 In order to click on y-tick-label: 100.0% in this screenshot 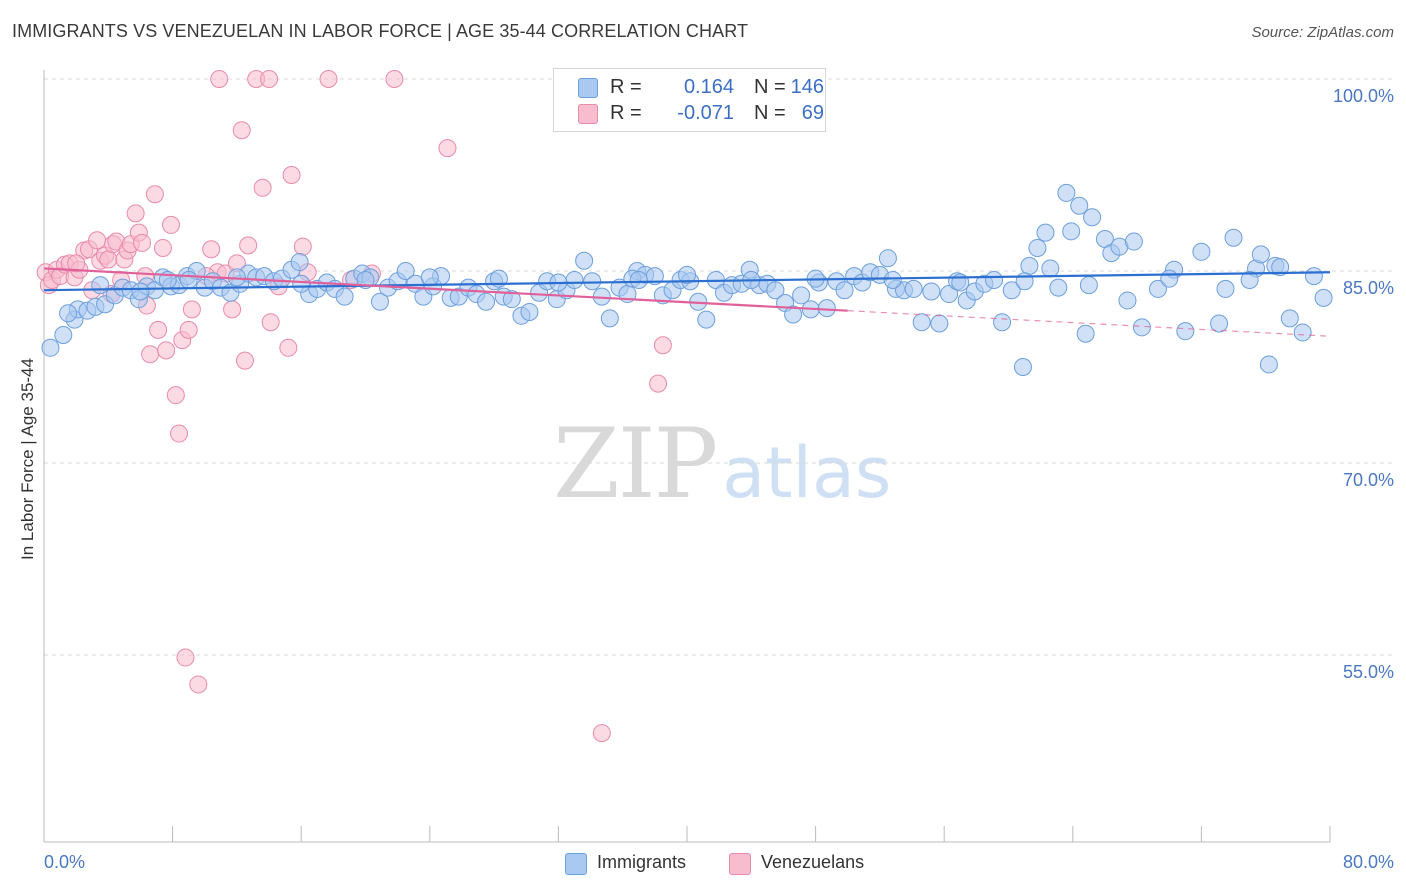, I will do `click(1363, 96)`.